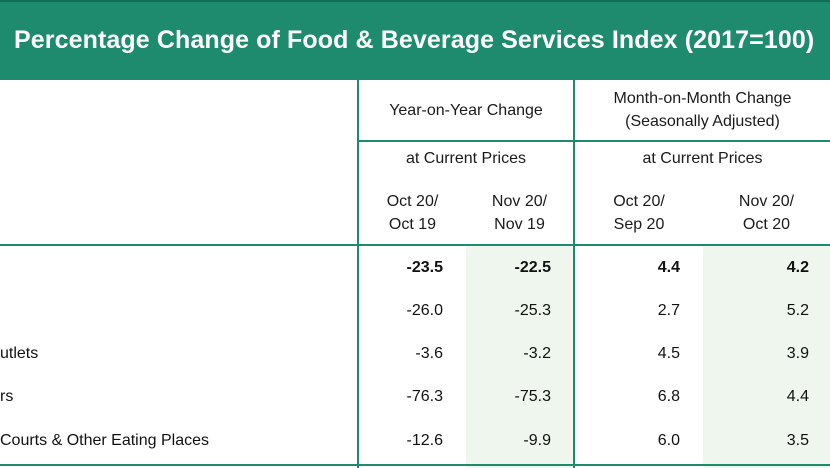  Describe the element at coordinates (104, 440) in the screenshot. I see `row-label: Courts & Other Eating Places` at that location.